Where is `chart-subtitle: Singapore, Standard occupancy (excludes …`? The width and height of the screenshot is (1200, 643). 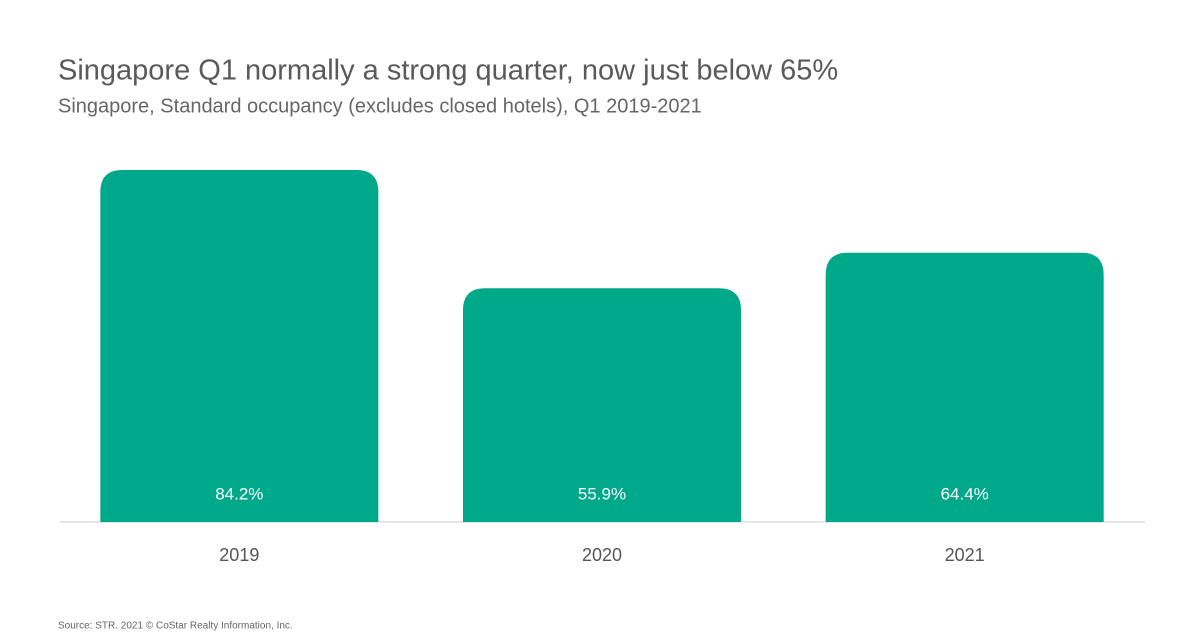 chart-subtitle: Singapore, Standard occupancy (excludes … is located at coordinates (380, 106).